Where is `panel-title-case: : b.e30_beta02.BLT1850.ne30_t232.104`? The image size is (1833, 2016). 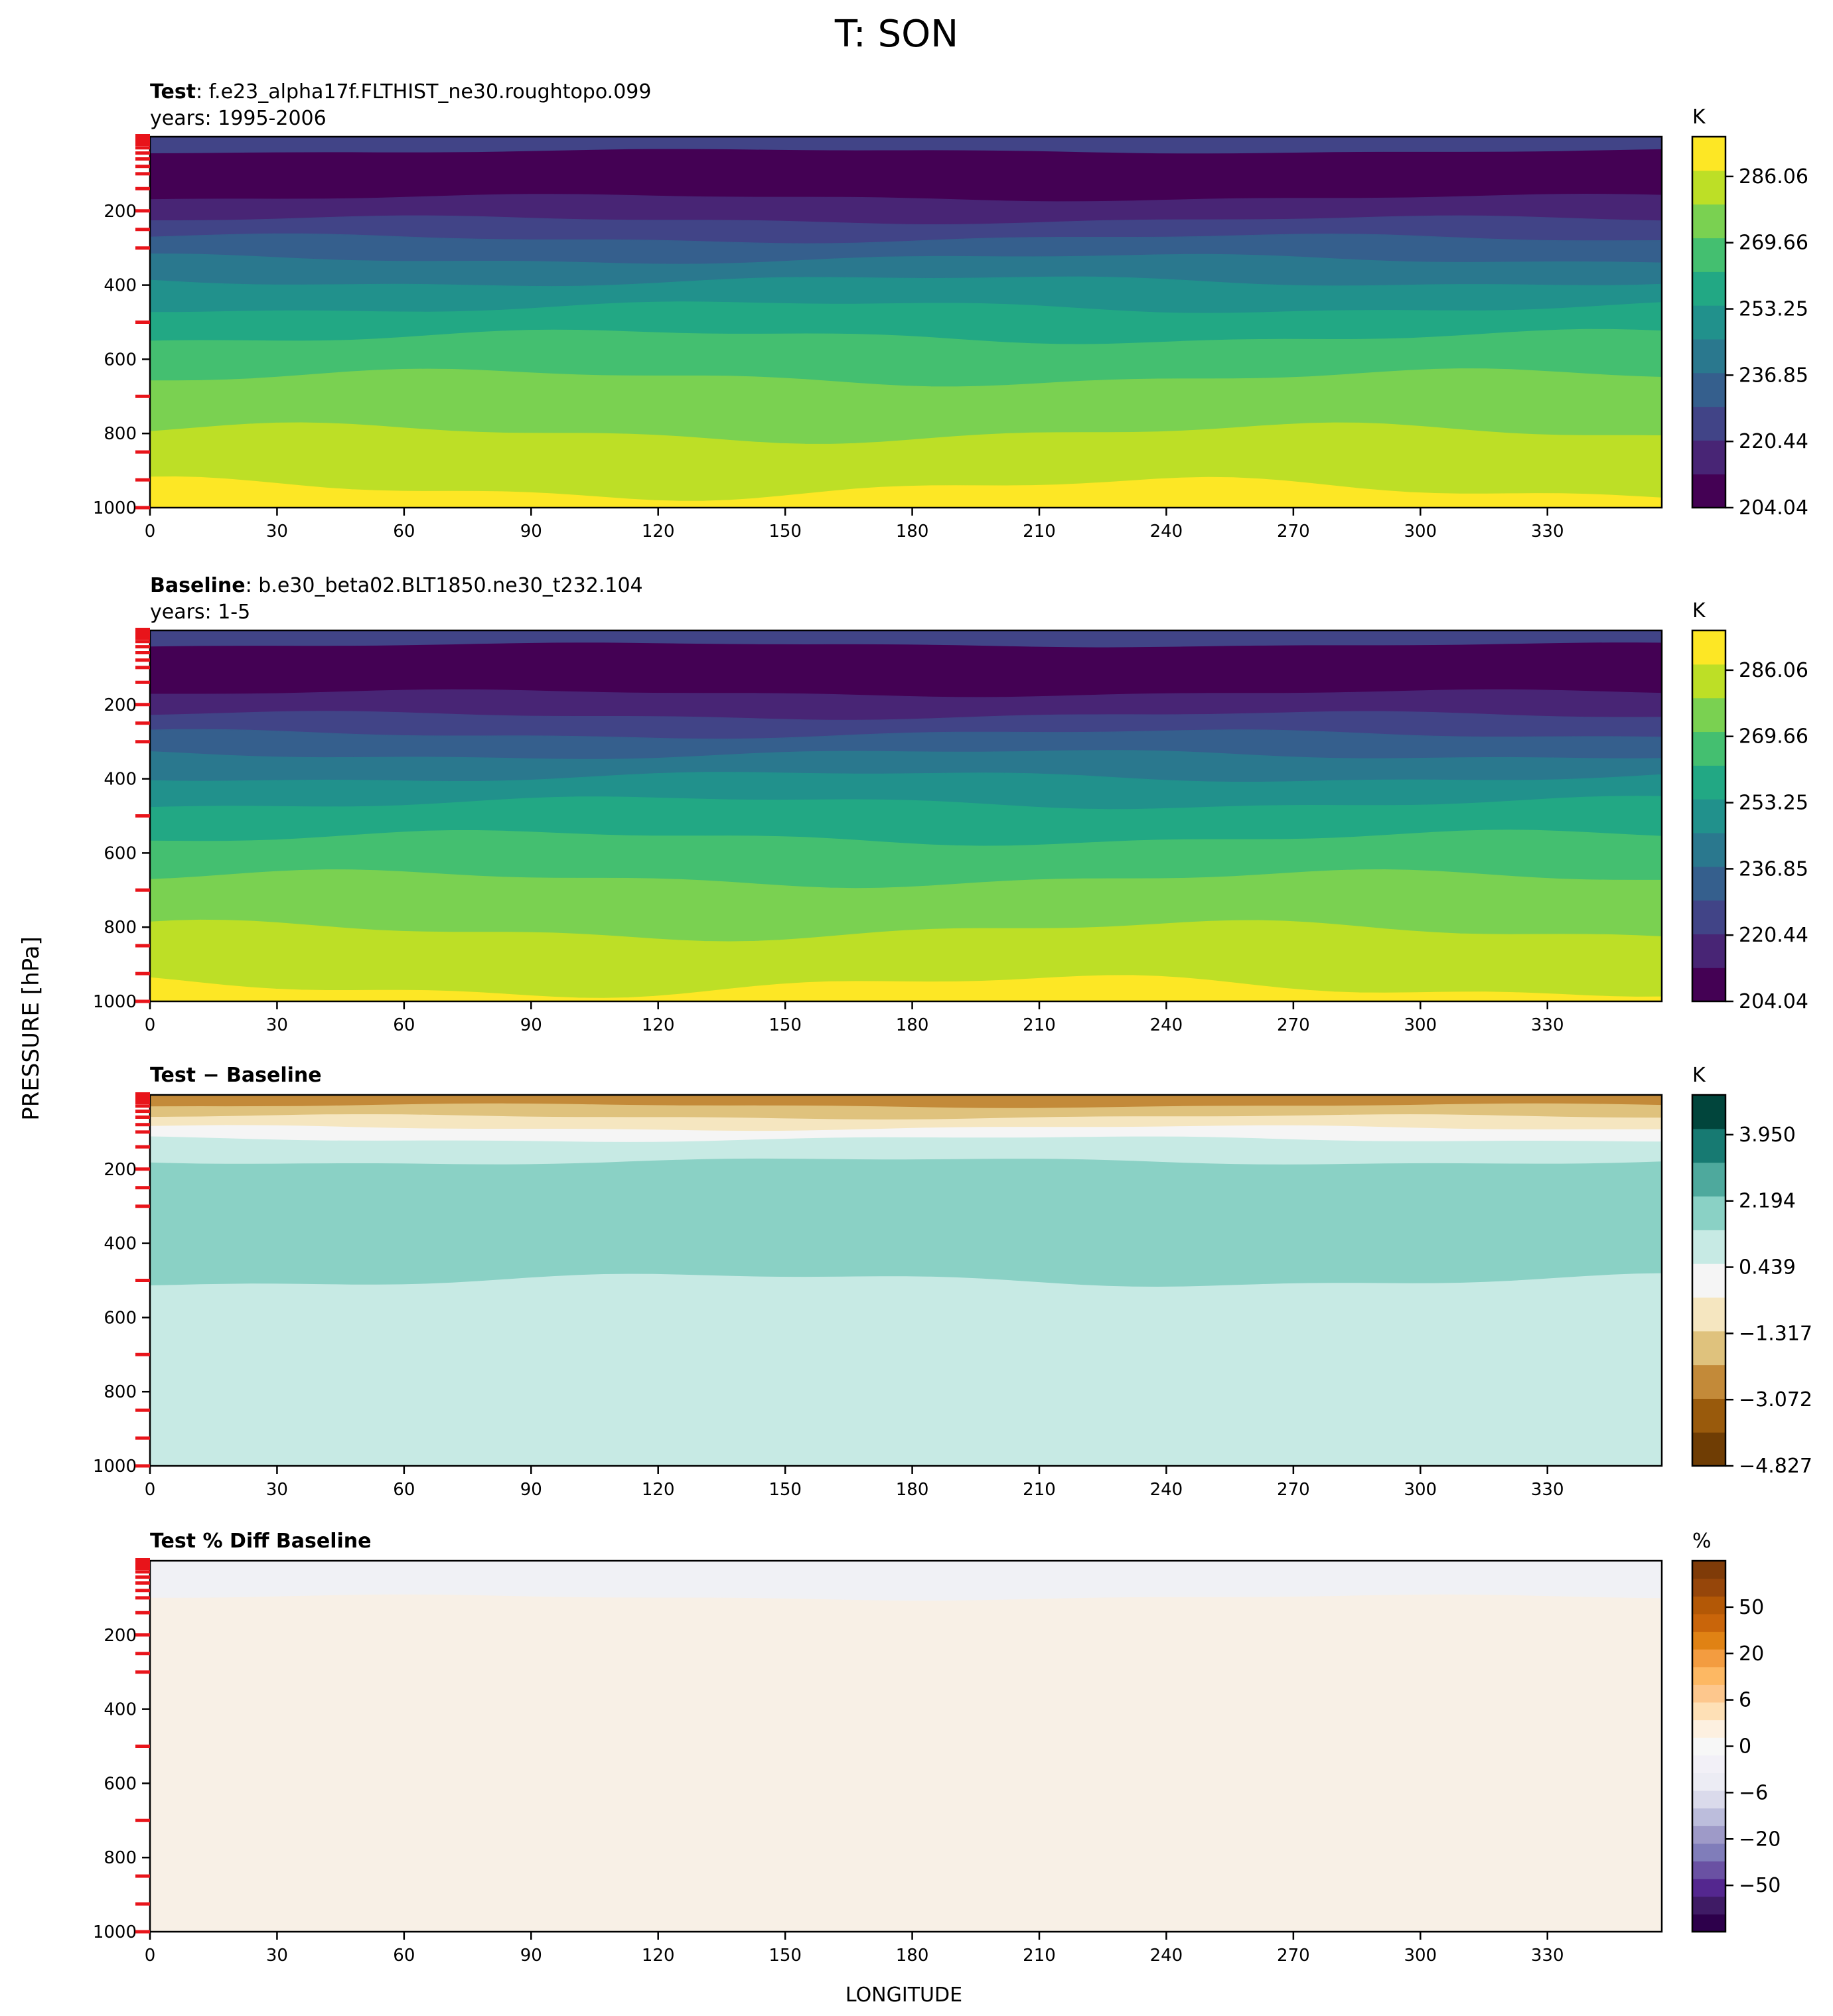 panel-title-case: : b.e30_beta02.BLT1850.ne30_t232.104 is located at coordinates (445, 585).